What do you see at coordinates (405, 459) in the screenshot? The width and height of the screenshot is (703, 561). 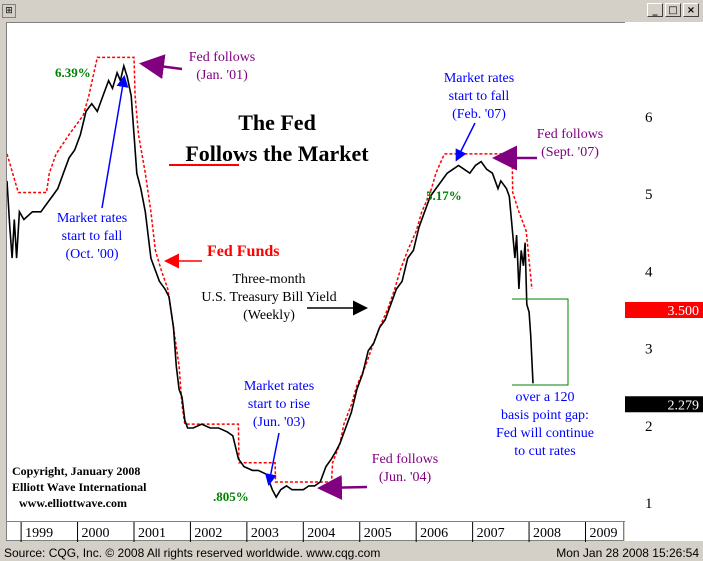 I see `fed-follows-jun04-line1: Fed follows` at bounding box center [405, 459].